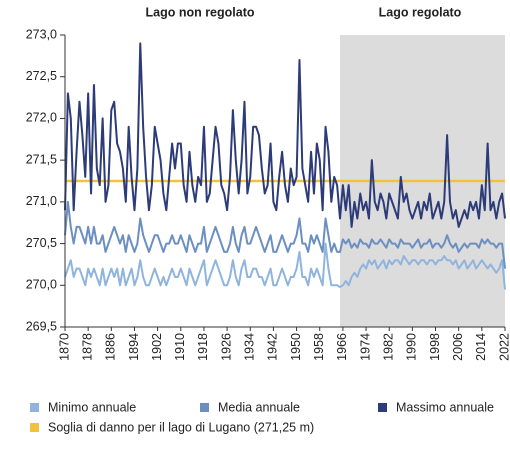 This screenshot has height=451, width=510. I want to click on x-tick-label: 2006, so click(458, 347).